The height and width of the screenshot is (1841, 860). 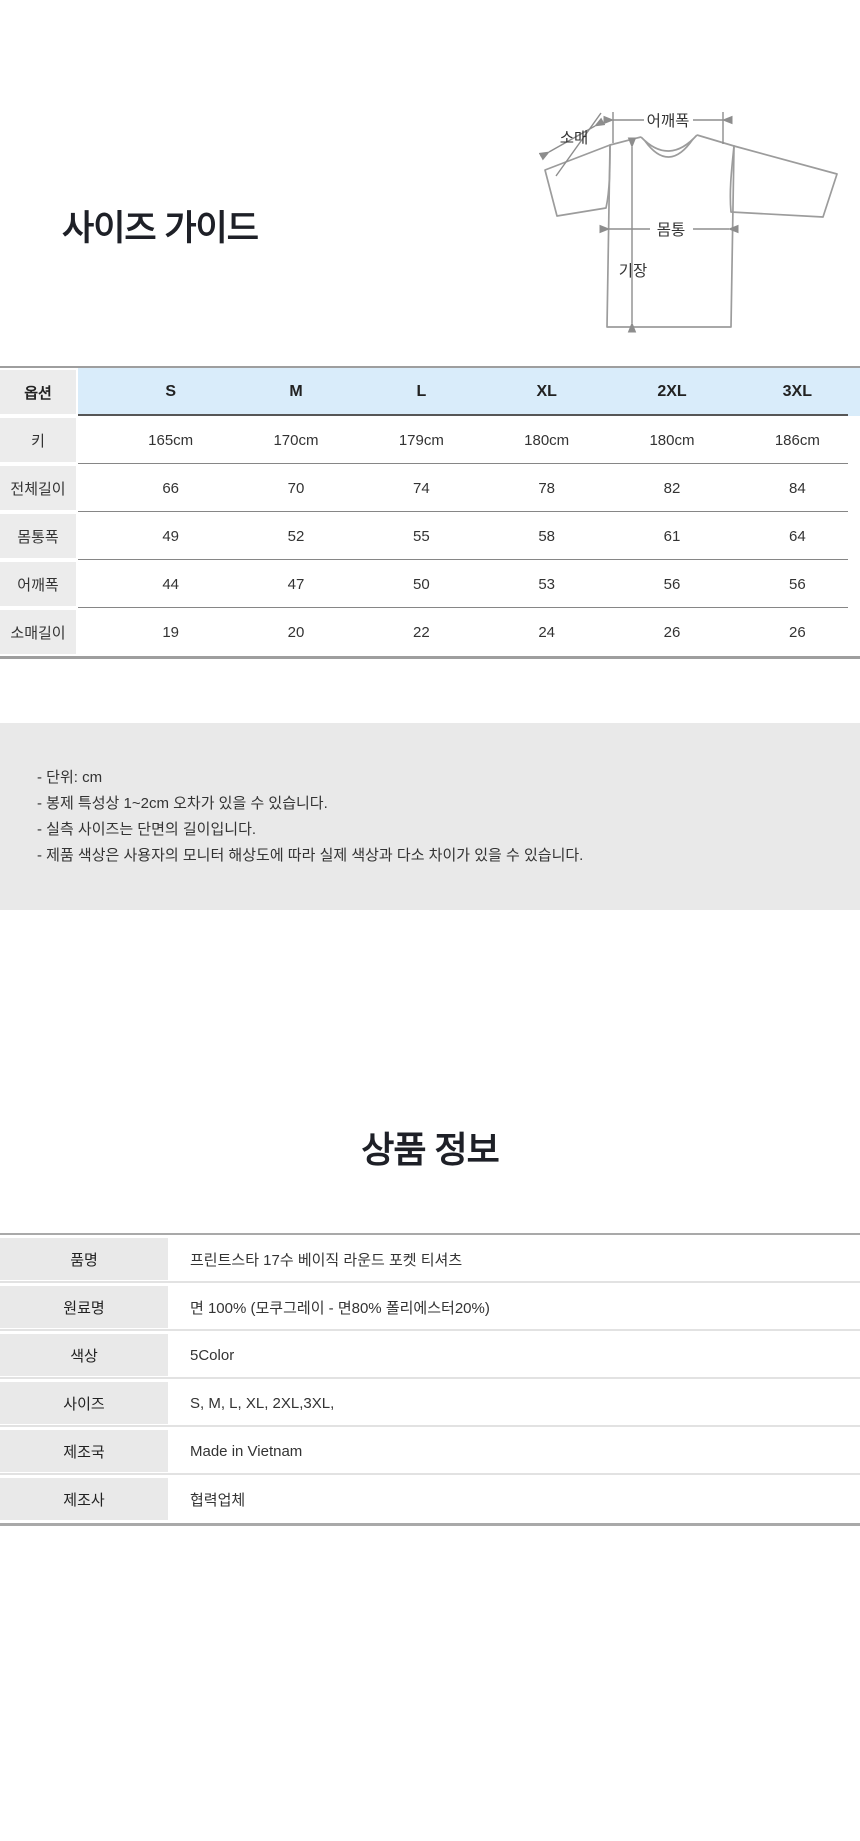 What do you see at coordinates (160, 228) in the screenshot?
I see `size-guide-title: 사이즈 가이드` at bounding box center [160, 228].